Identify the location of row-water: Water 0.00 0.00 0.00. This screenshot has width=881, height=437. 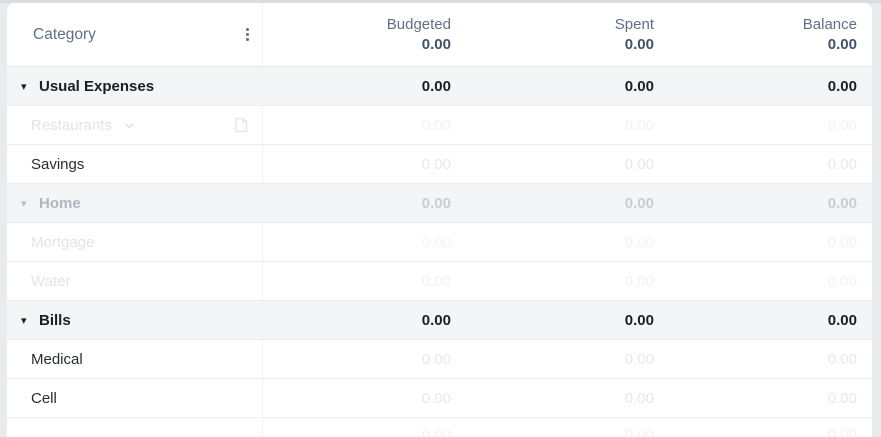
(439, 281).